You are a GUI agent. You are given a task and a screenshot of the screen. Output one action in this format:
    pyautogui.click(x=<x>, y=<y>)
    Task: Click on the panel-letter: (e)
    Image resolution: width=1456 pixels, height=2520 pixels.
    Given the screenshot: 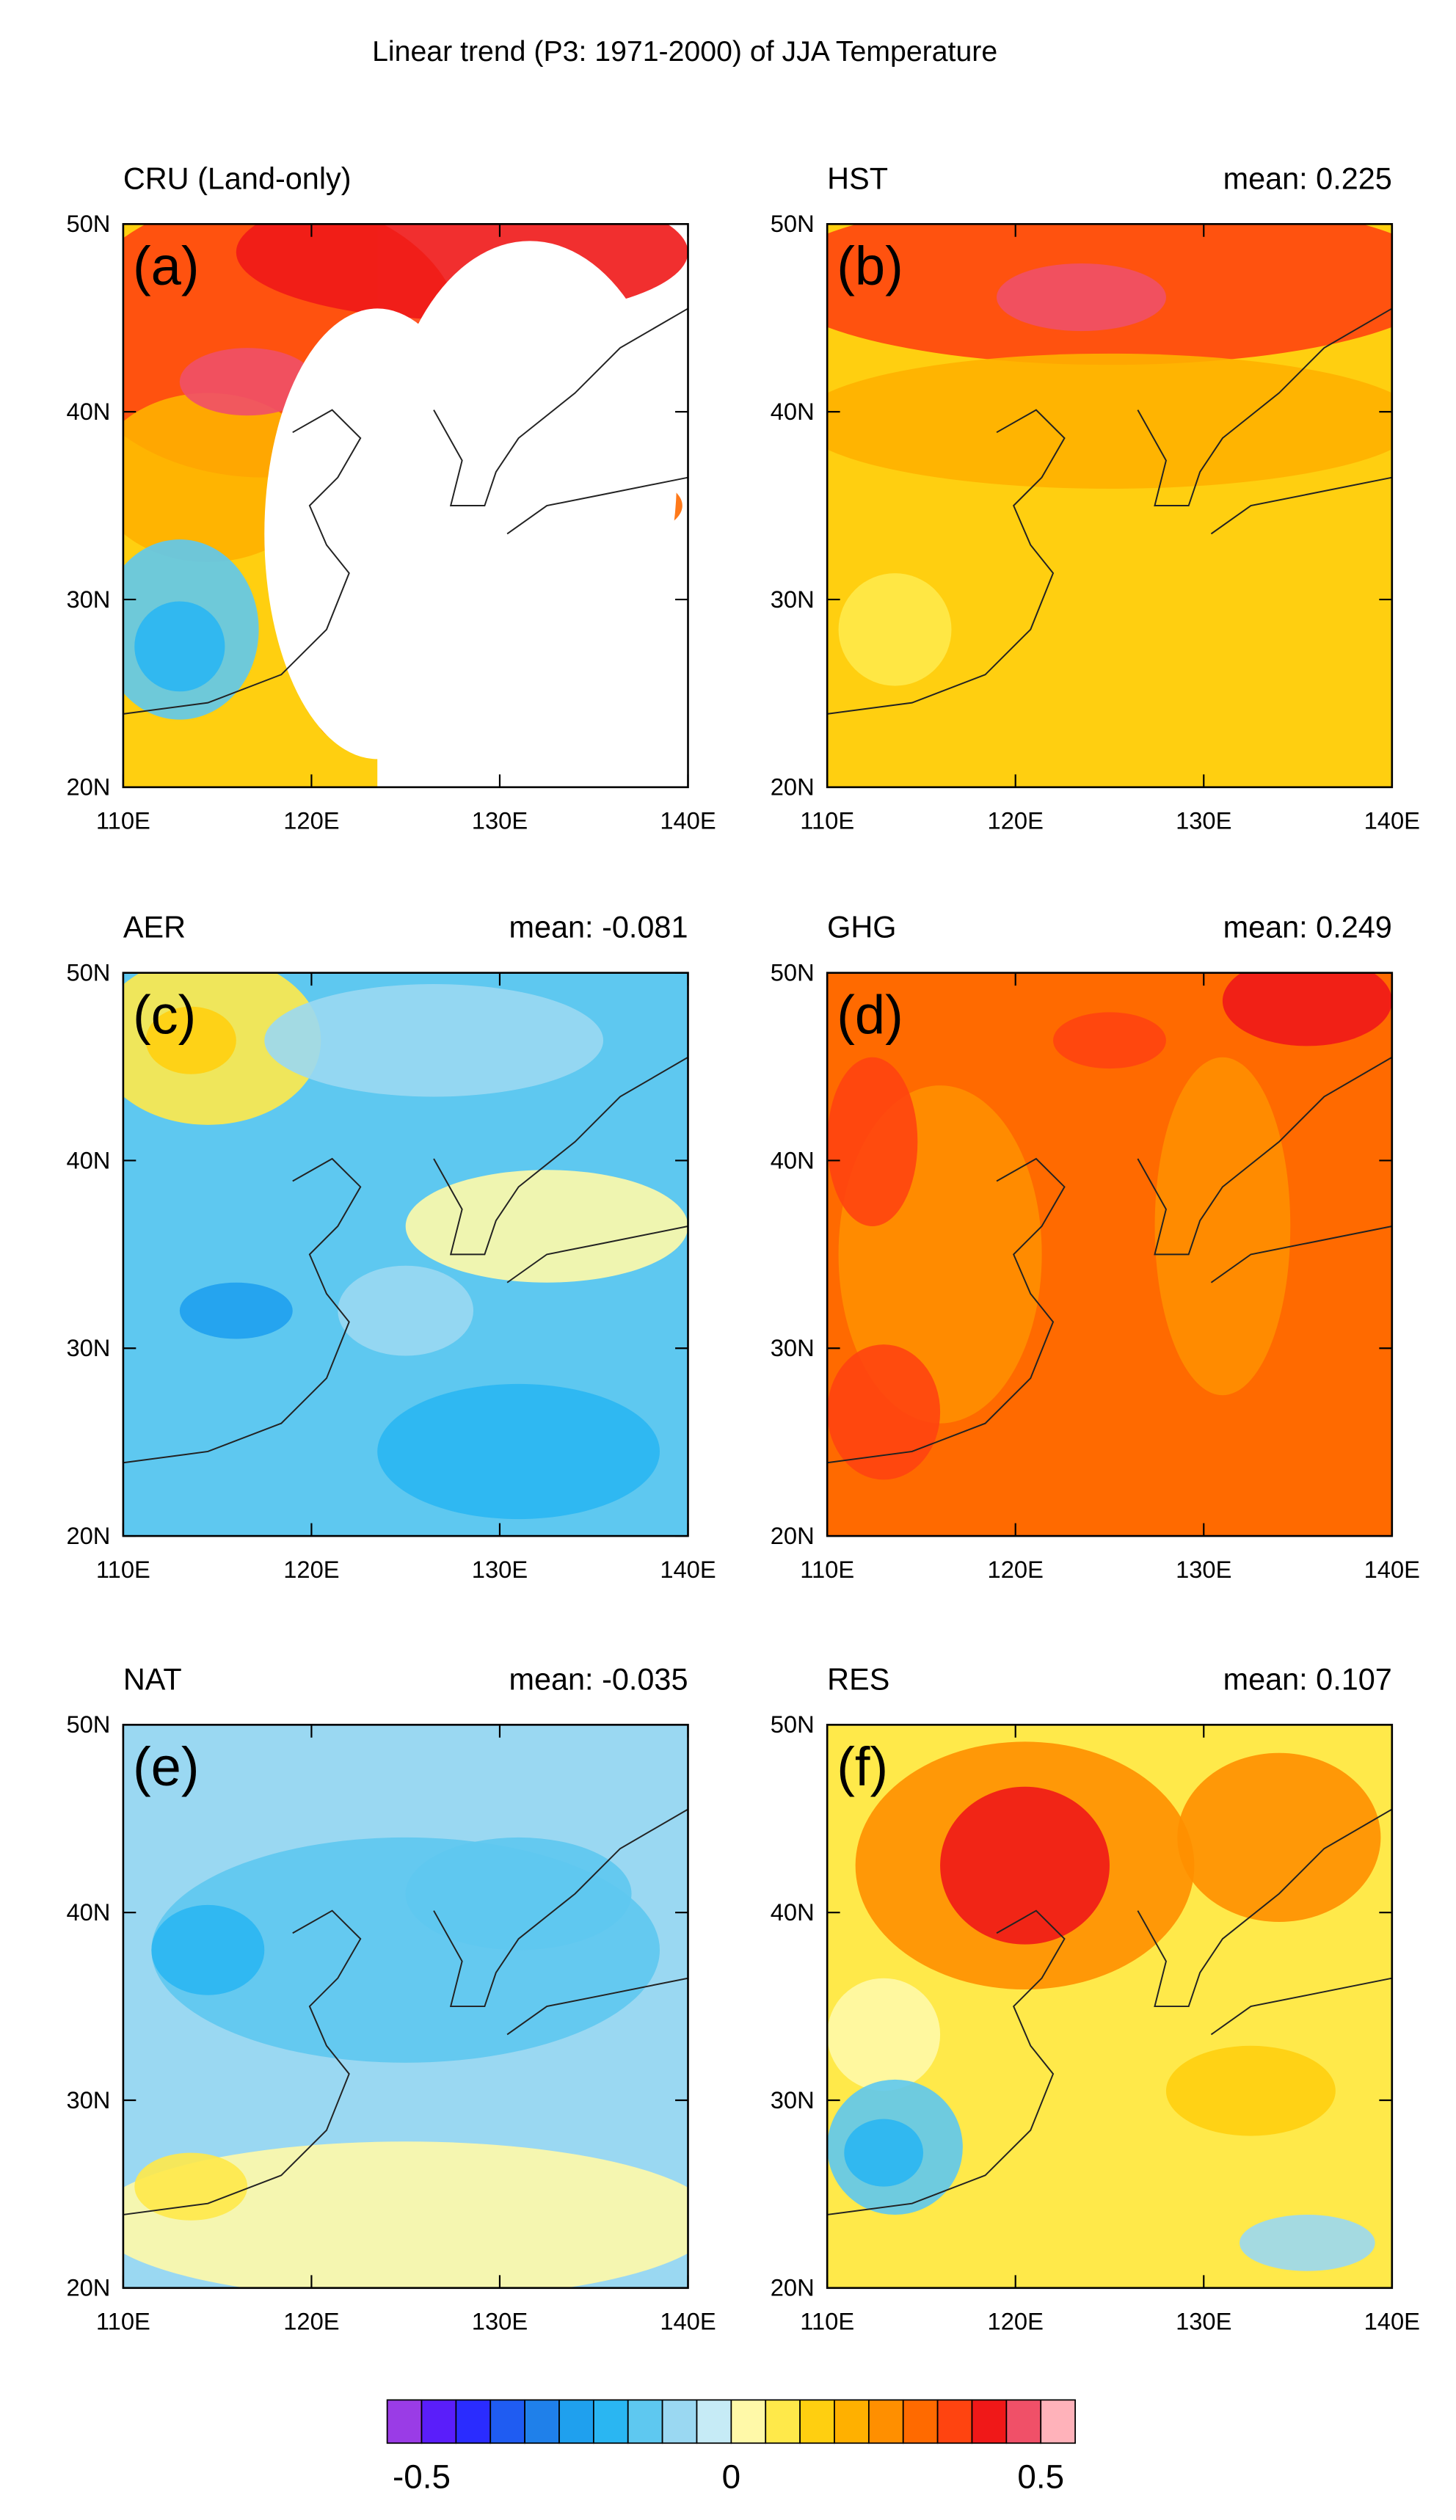 What is the action you would take?
    pyautogui.click(x=166, y=1766)
    